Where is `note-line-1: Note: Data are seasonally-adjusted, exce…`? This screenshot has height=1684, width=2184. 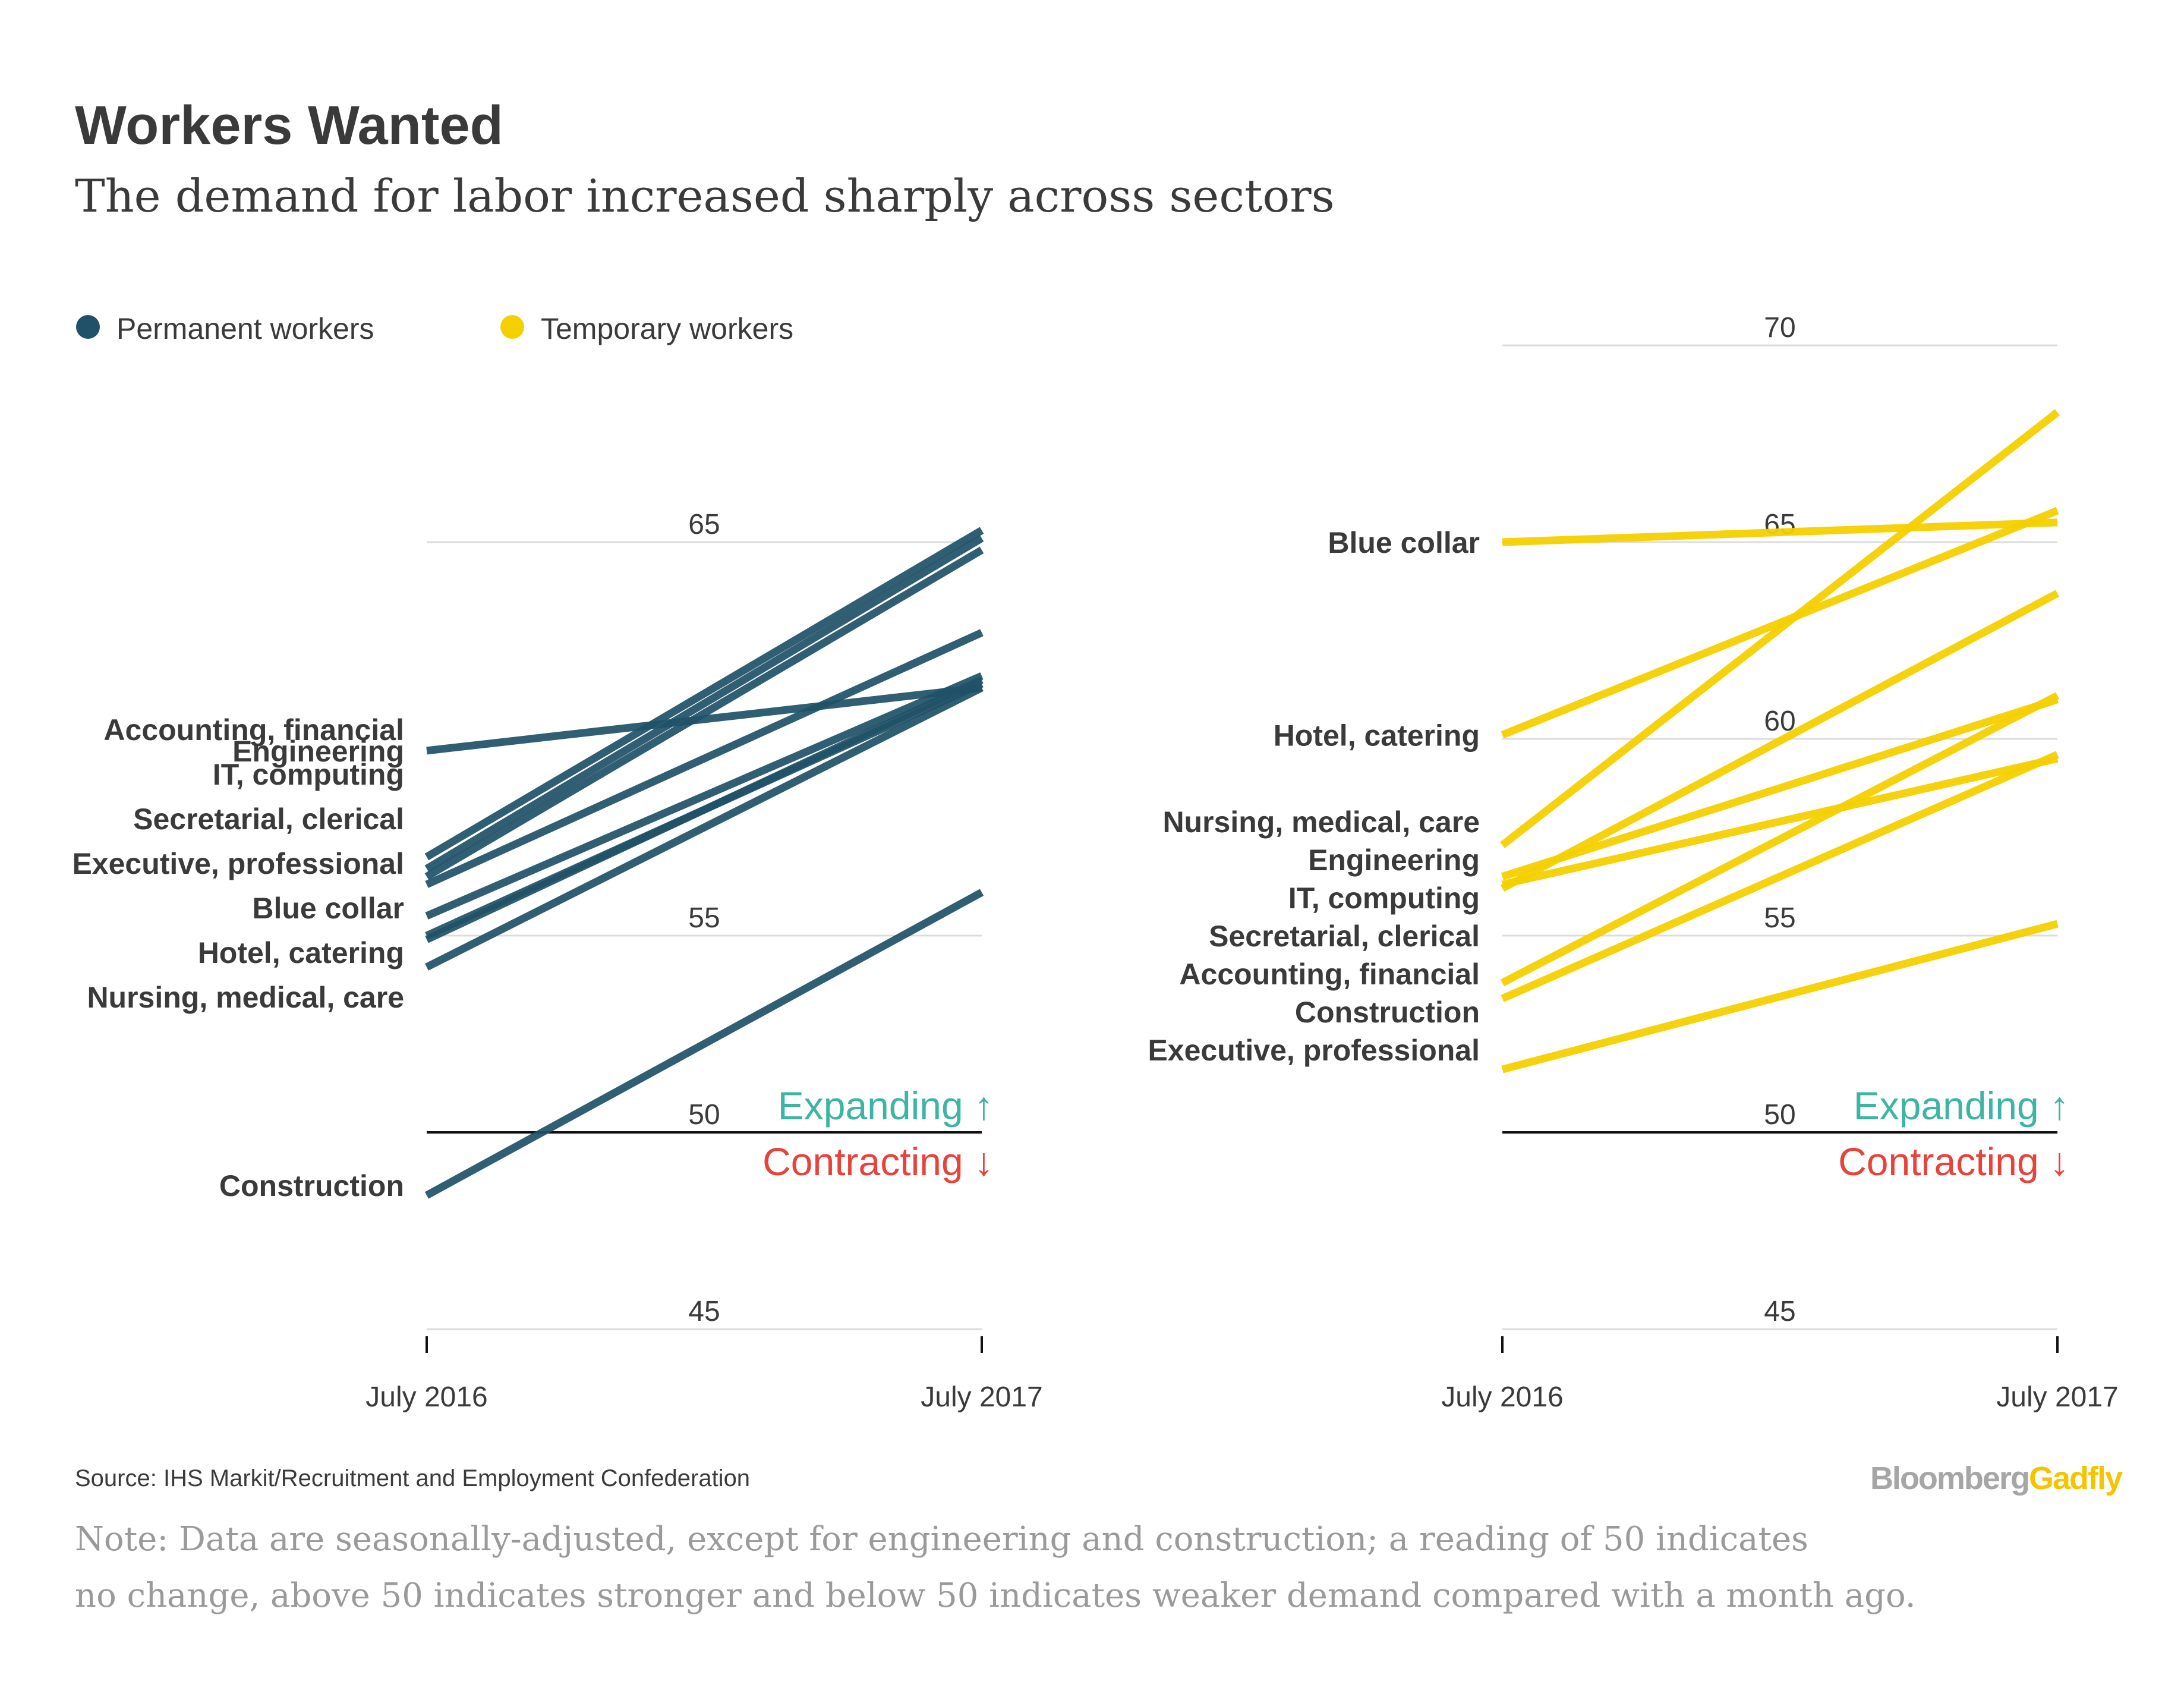 note-line-1: Note: Data are seasonally-adjusted, exce… is located at coordinates (941, 1539).